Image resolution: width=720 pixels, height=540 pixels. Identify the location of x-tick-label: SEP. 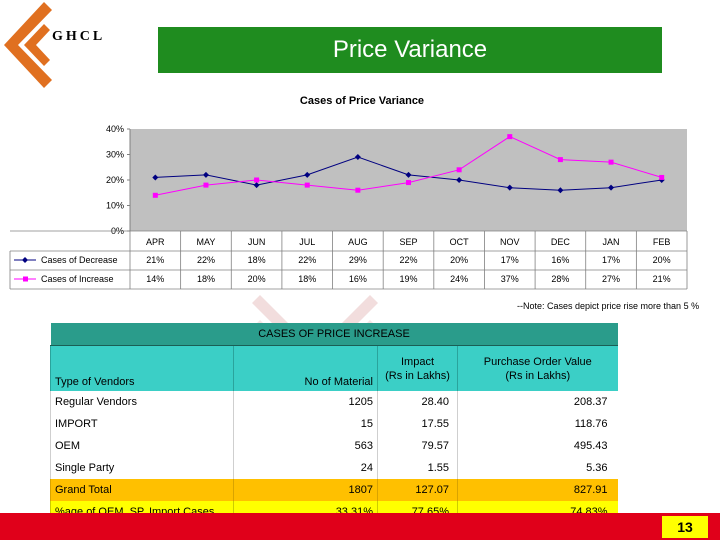
(408, 242).